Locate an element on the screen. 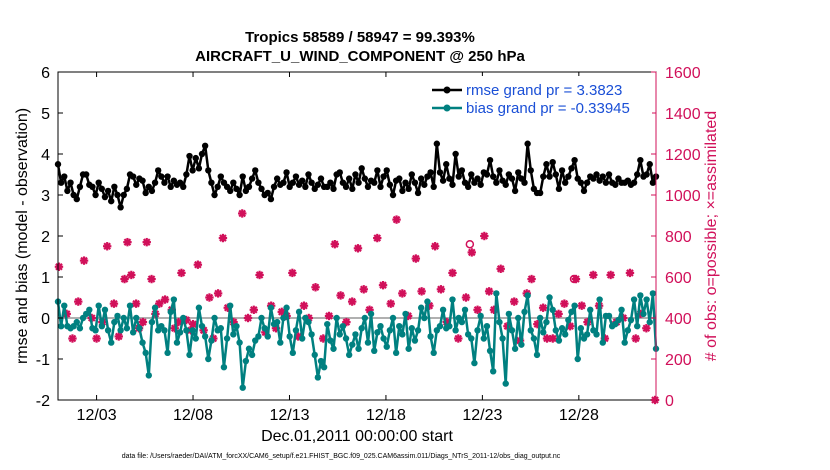 The width and height of the screenshot is (830, 470). legend-bias-label: bias grand pr = -0.33945 is located at coordinates (548, 108).